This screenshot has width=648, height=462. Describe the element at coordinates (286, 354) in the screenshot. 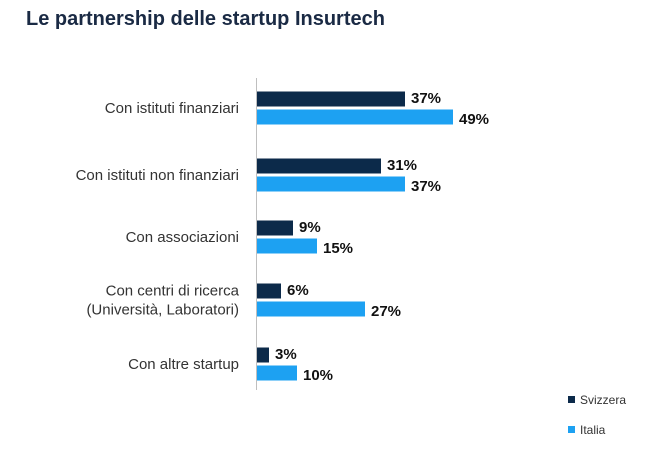

I see `data-label-svizzera: 3%` at that location.